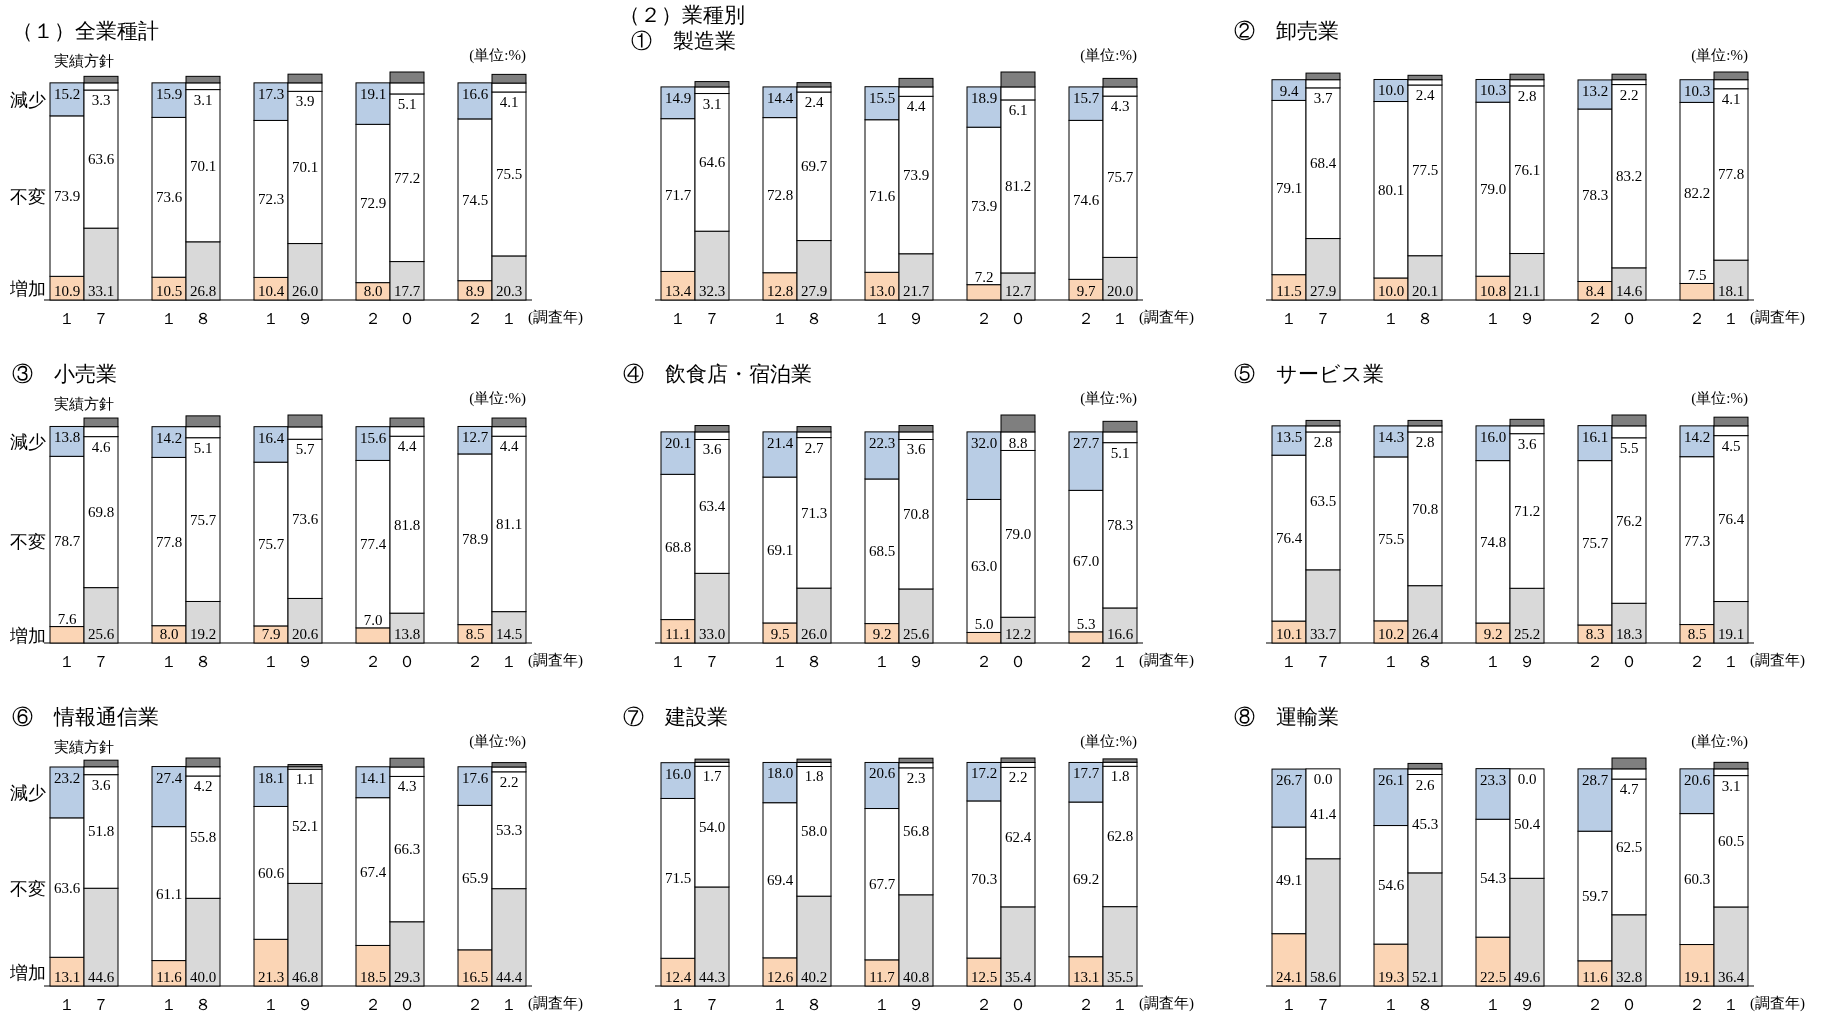  What do you see at coordinates (984, 276) in the screenshot?
I see `data-label: 7.2` at bounding box center [984, 276].